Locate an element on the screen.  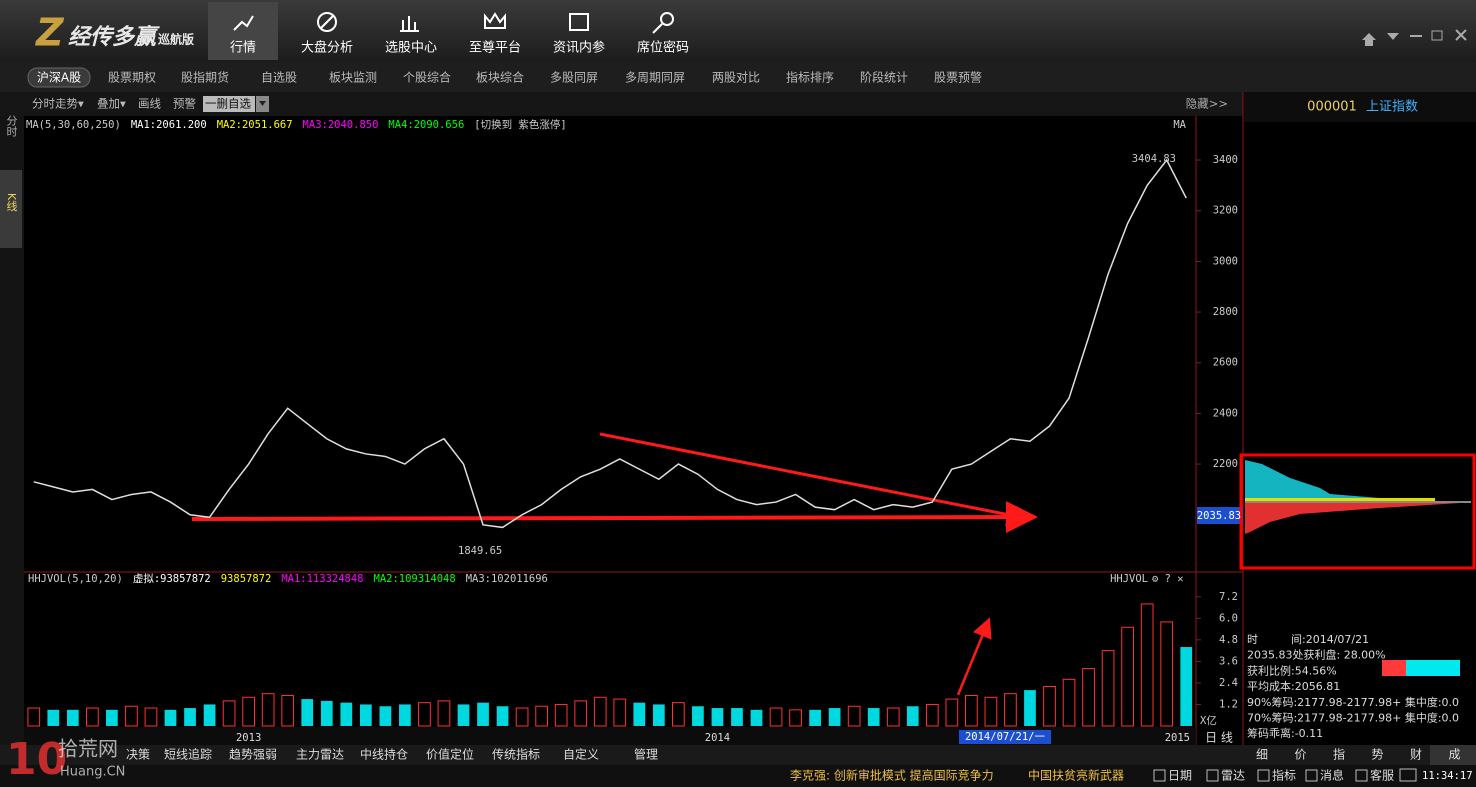
tab: 自选股 is located at coordinates (279, 78).